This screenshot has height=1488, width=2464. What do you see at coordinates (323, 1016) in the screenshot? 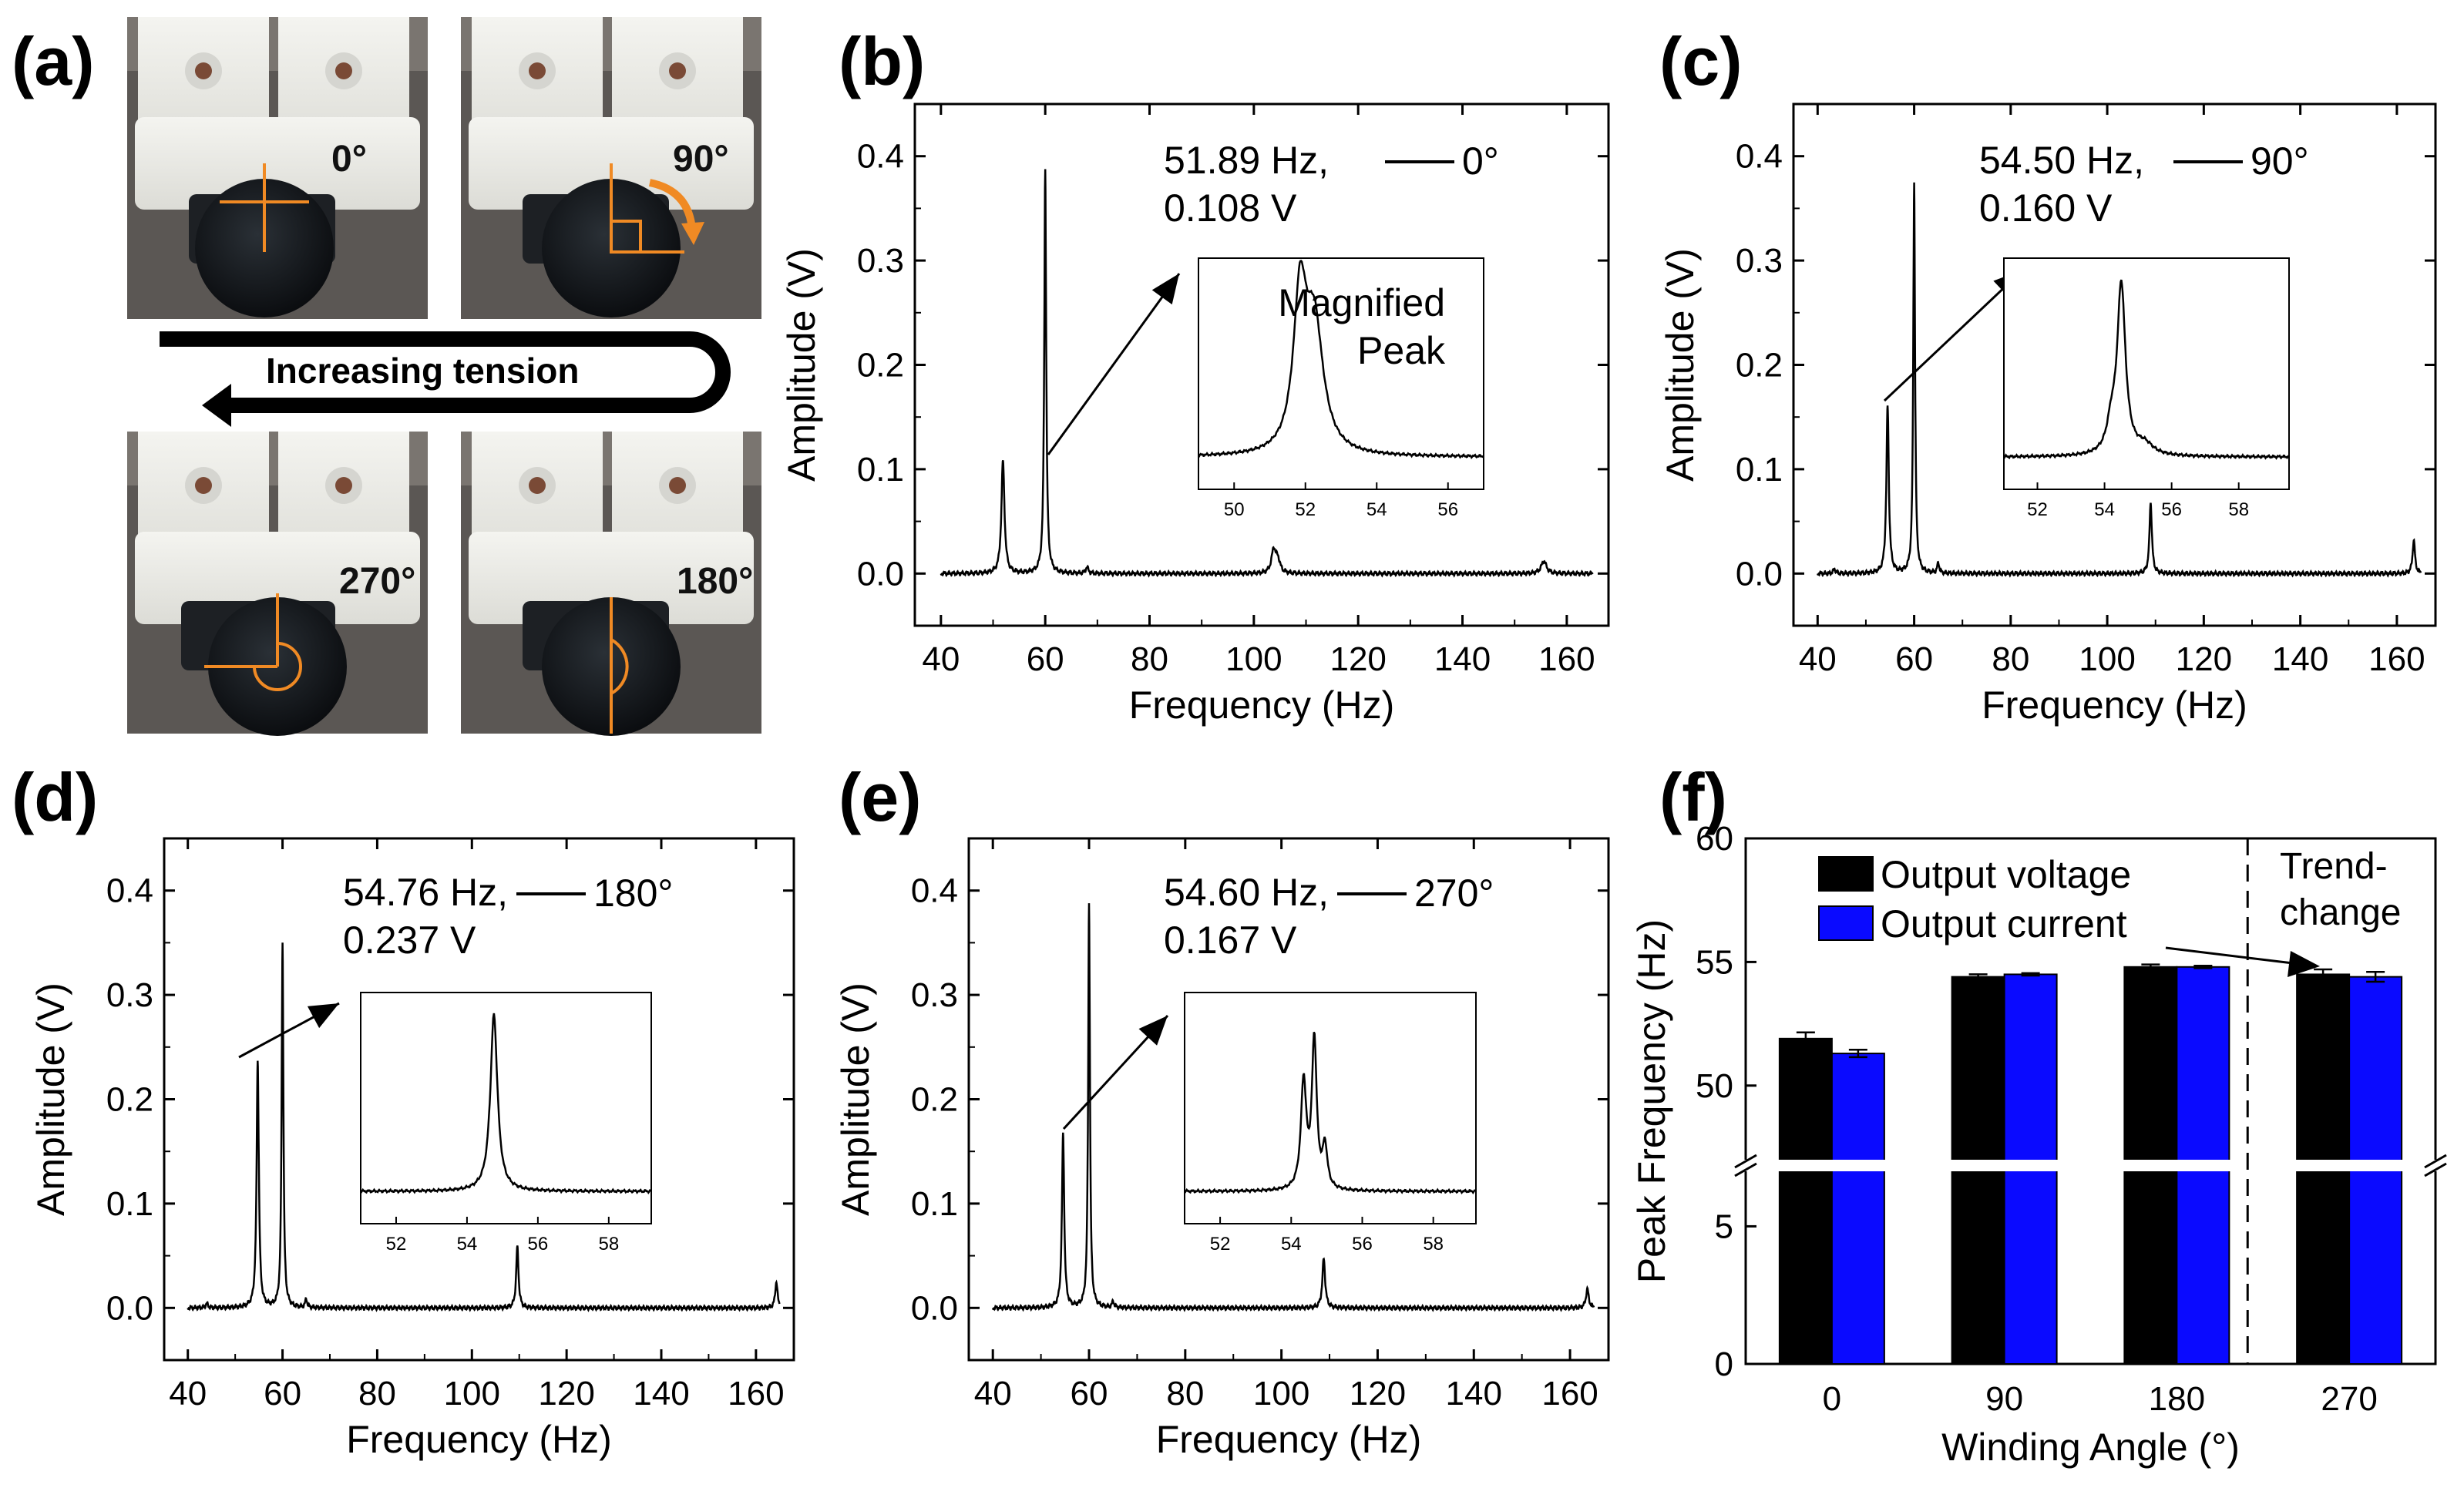
I see `annotation-arrowhead` at bounding box center [323, 1016].